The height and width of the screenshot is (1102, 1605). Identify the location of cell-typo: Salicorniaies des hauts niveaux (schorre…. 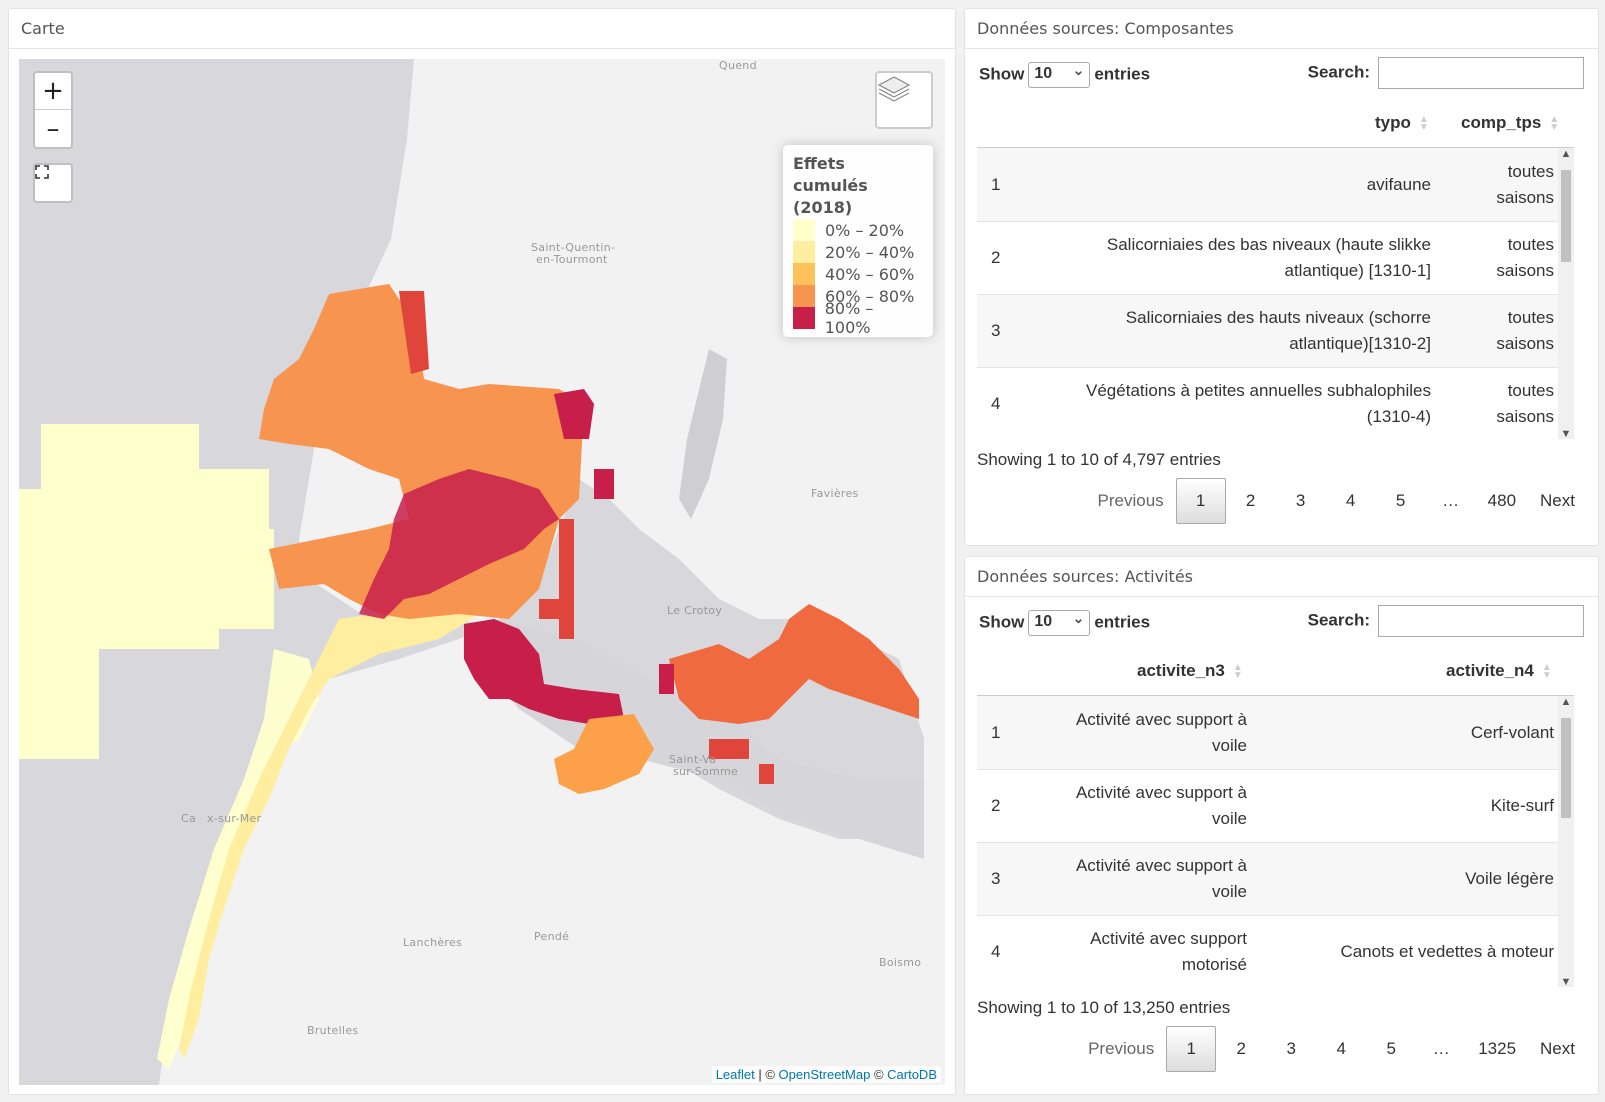
(1278, 330).